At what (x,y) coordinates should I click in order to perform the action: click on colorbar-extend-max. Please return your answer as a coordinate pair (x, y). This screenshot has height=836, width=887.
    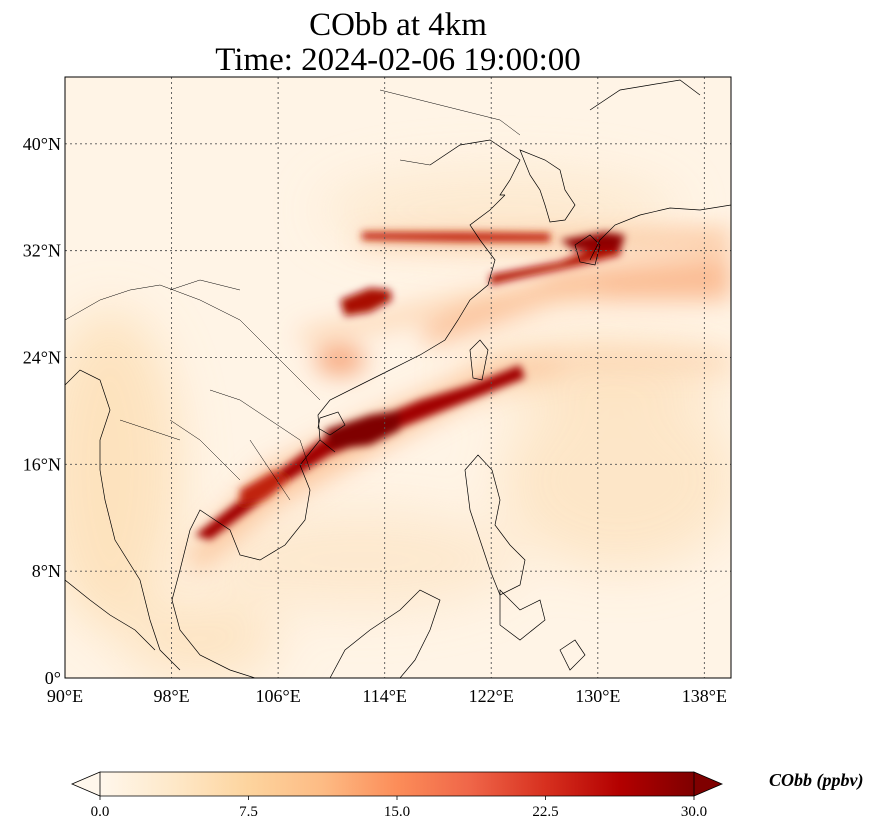
    Looking at the image, I should click on (708, 784).